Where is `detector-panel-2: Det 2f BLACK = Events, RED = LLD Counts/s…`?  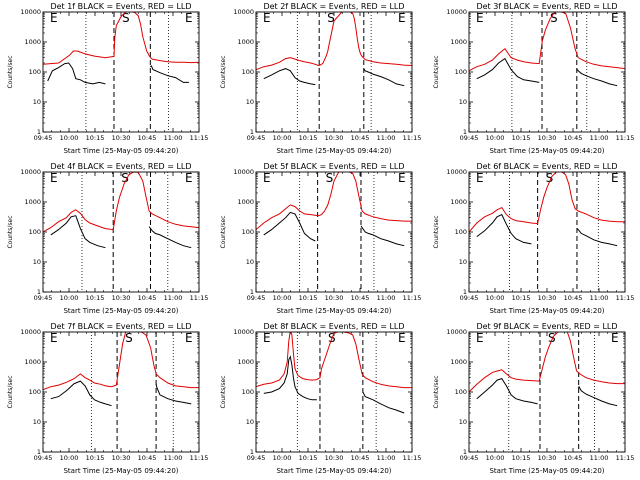 detector-panel-2: Det 2f BLACK = Events, RED = LLD Counts/s… is located at coordinates (319, 80).